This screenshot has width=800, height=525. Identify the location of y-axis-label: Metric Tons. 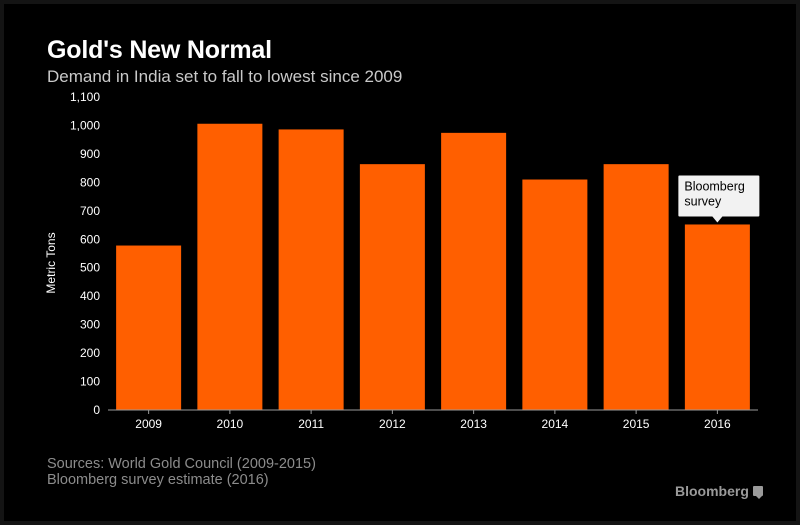
(51, 262).